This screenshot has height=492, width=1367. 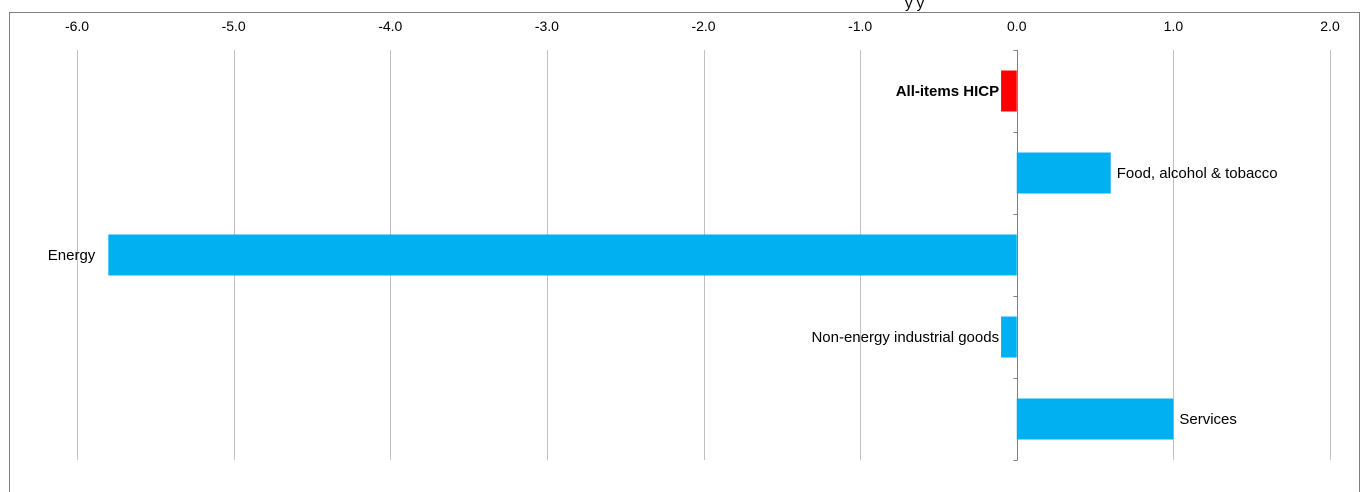 I want to click on x-tick-label: -6.0, so click(x=77, y=26).